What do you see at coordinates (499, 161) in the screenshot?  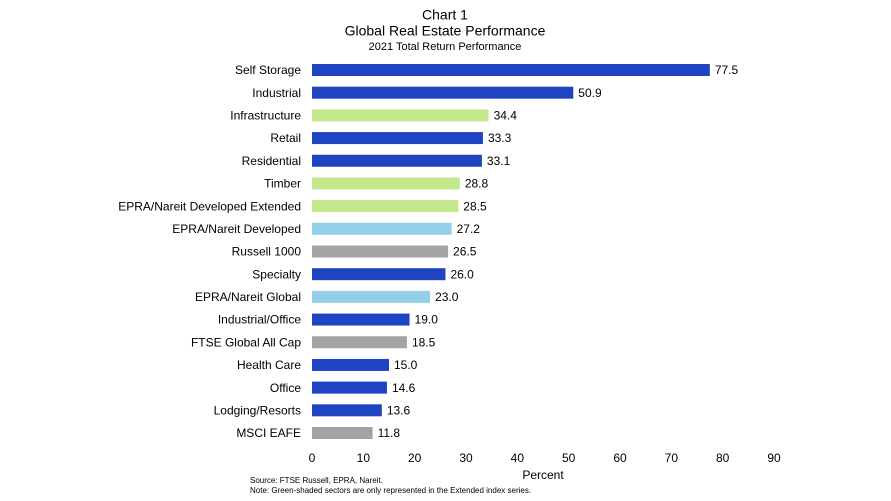 I see `value-label: 33.1` at bounding box center [499, 161].